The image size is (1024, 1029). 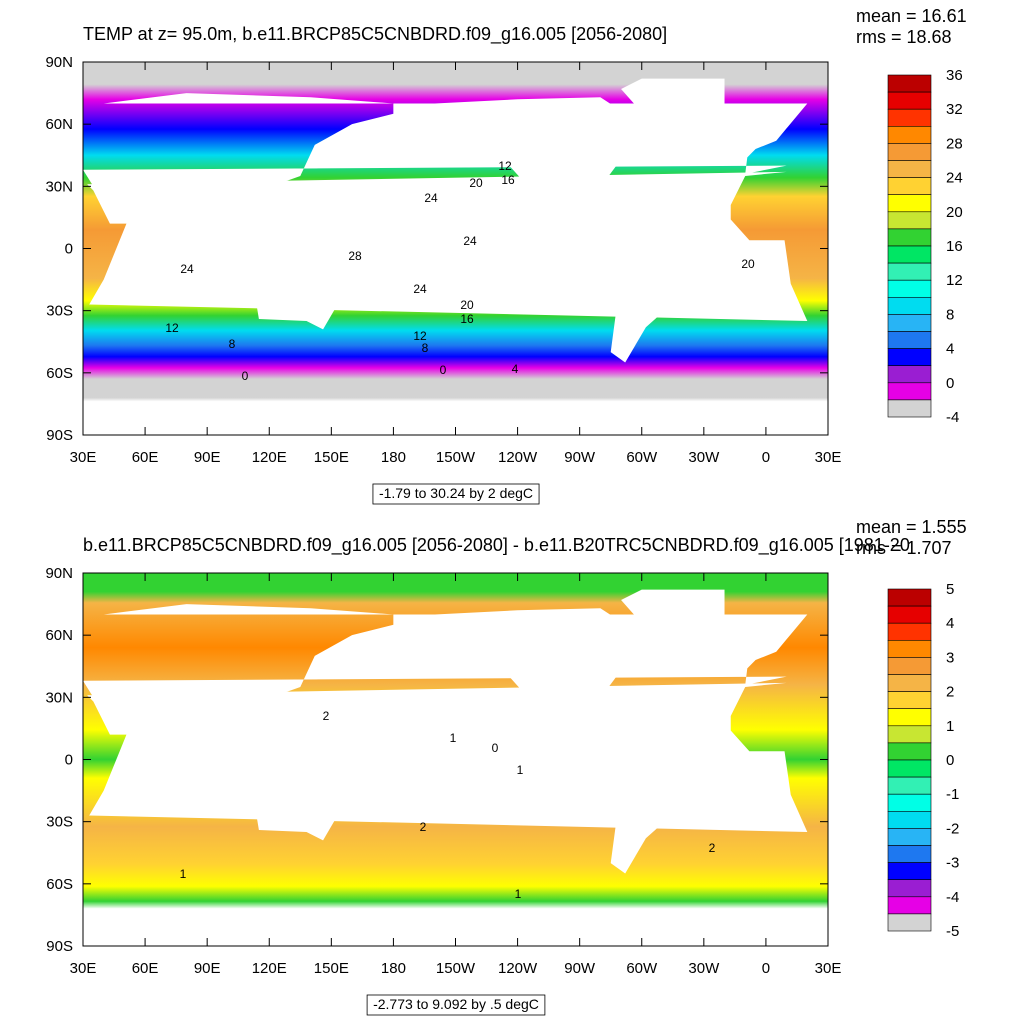 What do you see at coordinates (952, 931) in the screenshot?
I see `colorbar-label: -5` at bounding box center [952, 931].